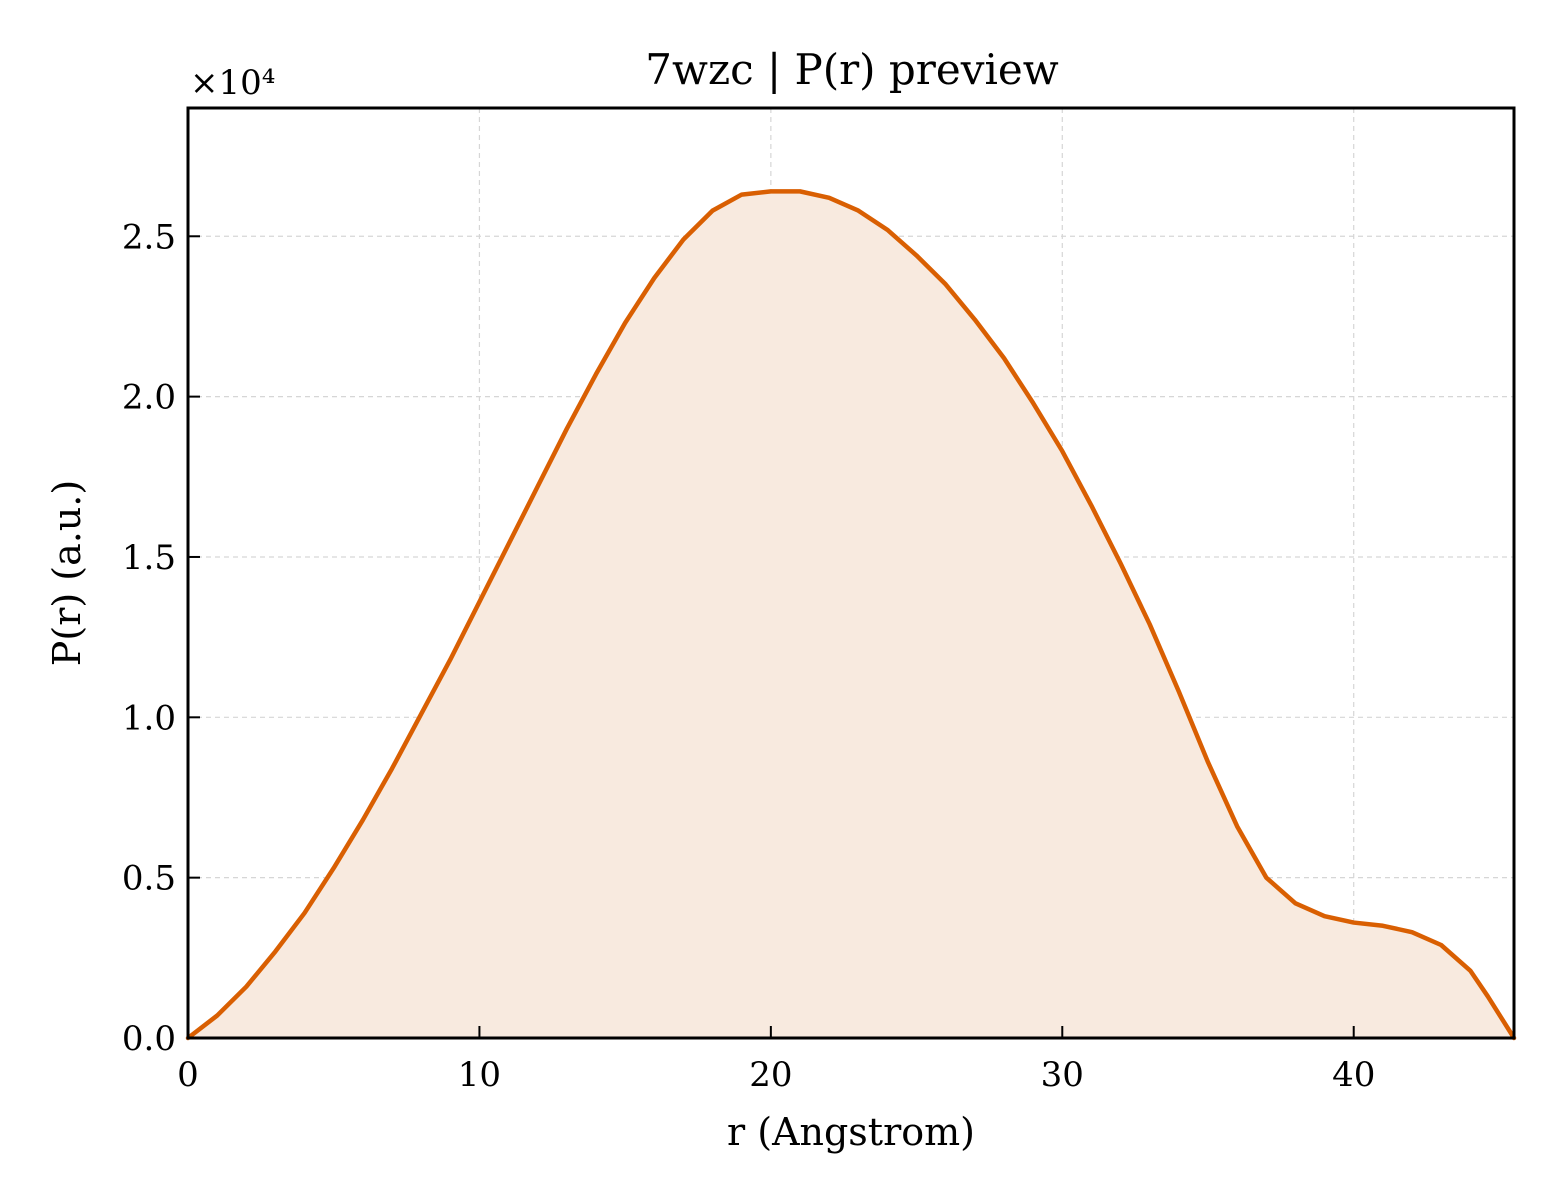 This screenshot has height=1200, width=1560. I want to click on y-tick-label: 1.0, so click(149, 718).